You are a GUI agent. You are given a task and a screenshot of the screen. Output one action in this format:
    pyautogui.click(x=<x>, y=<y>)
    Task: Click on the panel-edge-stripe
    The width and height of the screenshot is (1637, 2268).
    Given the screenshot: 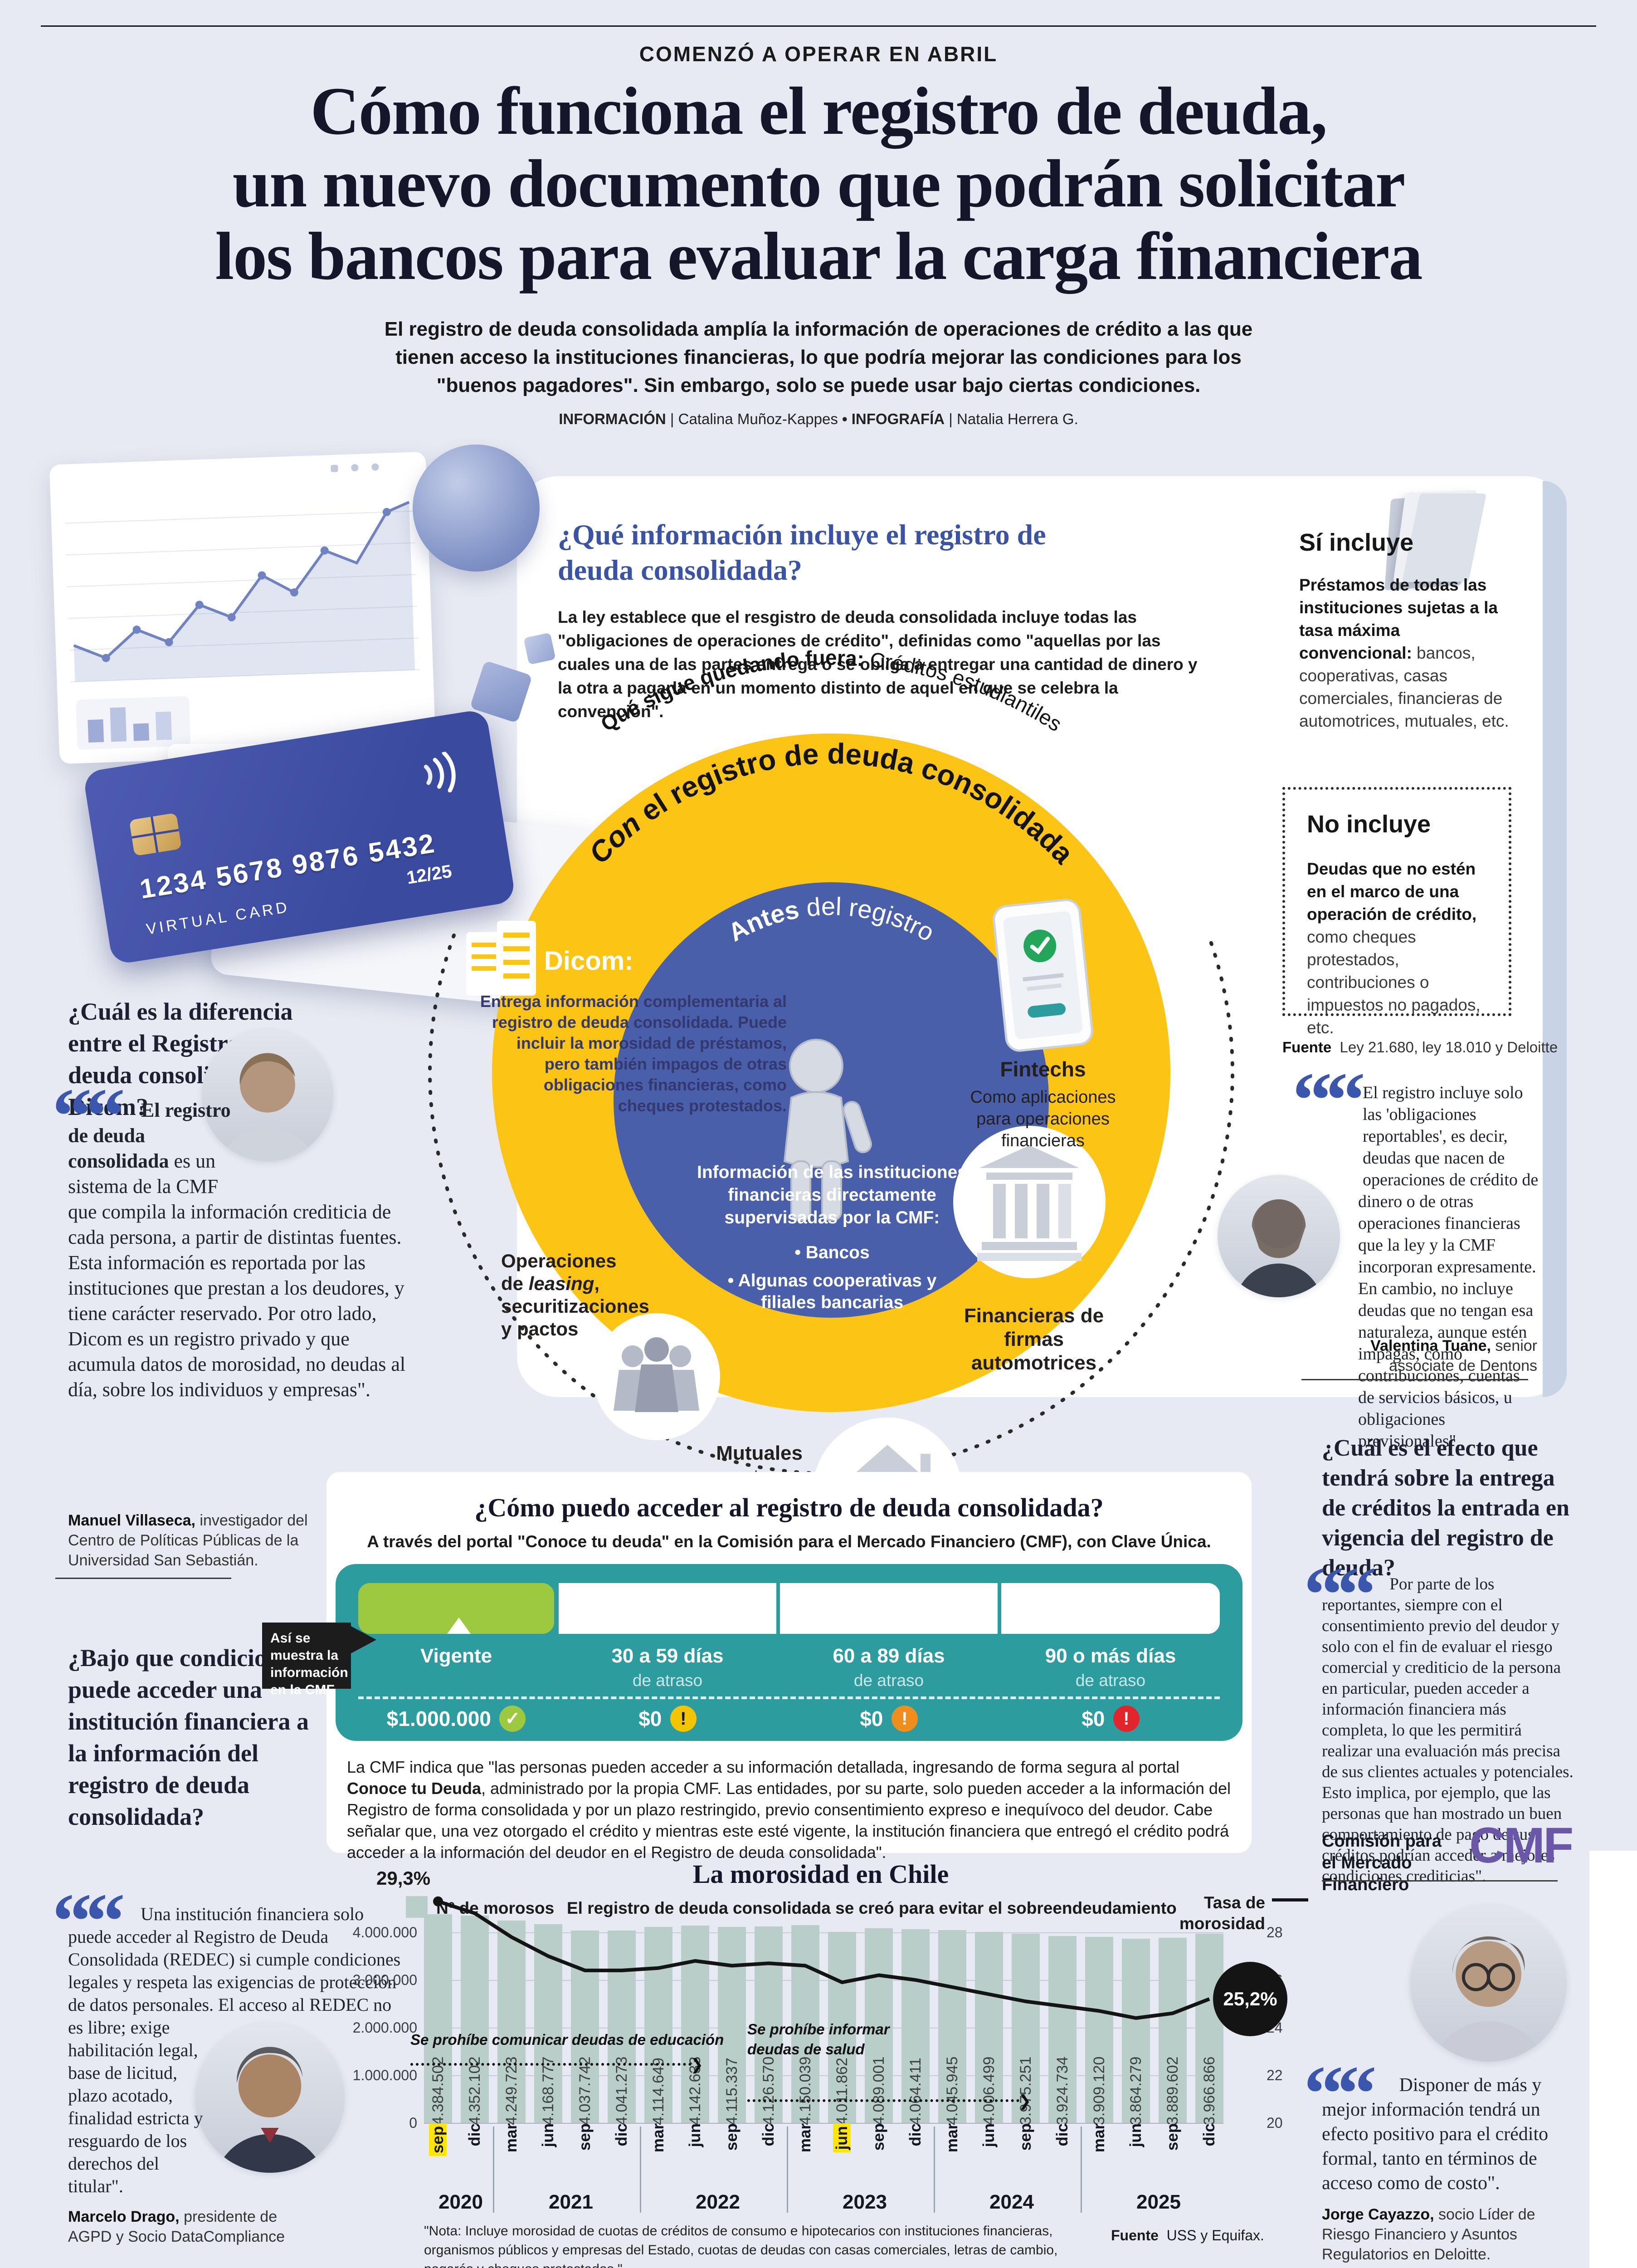 What is the action you would take?
    pyautogui.click(x=1555, y=939)
    